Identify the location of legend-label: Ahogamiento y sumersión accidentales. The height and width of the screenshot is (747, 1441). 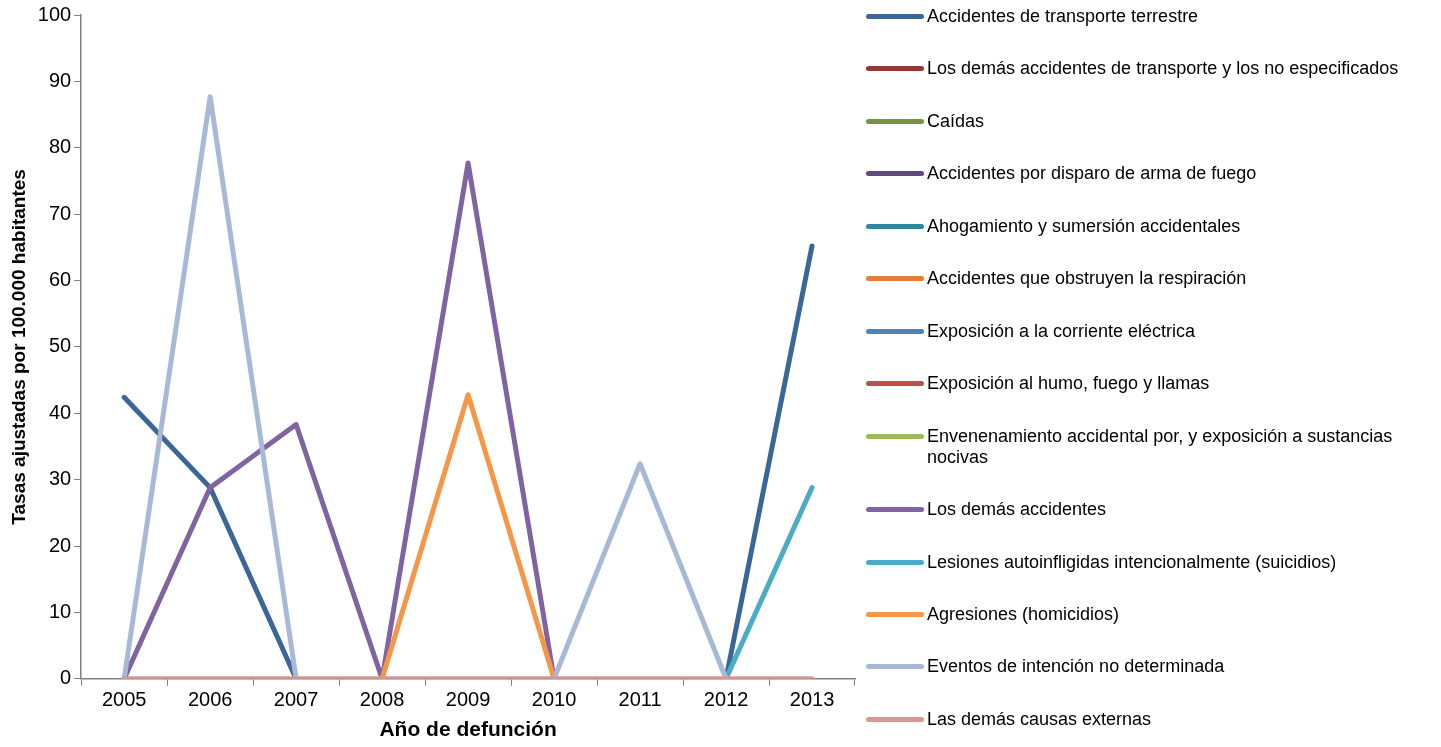
(1084, 226).